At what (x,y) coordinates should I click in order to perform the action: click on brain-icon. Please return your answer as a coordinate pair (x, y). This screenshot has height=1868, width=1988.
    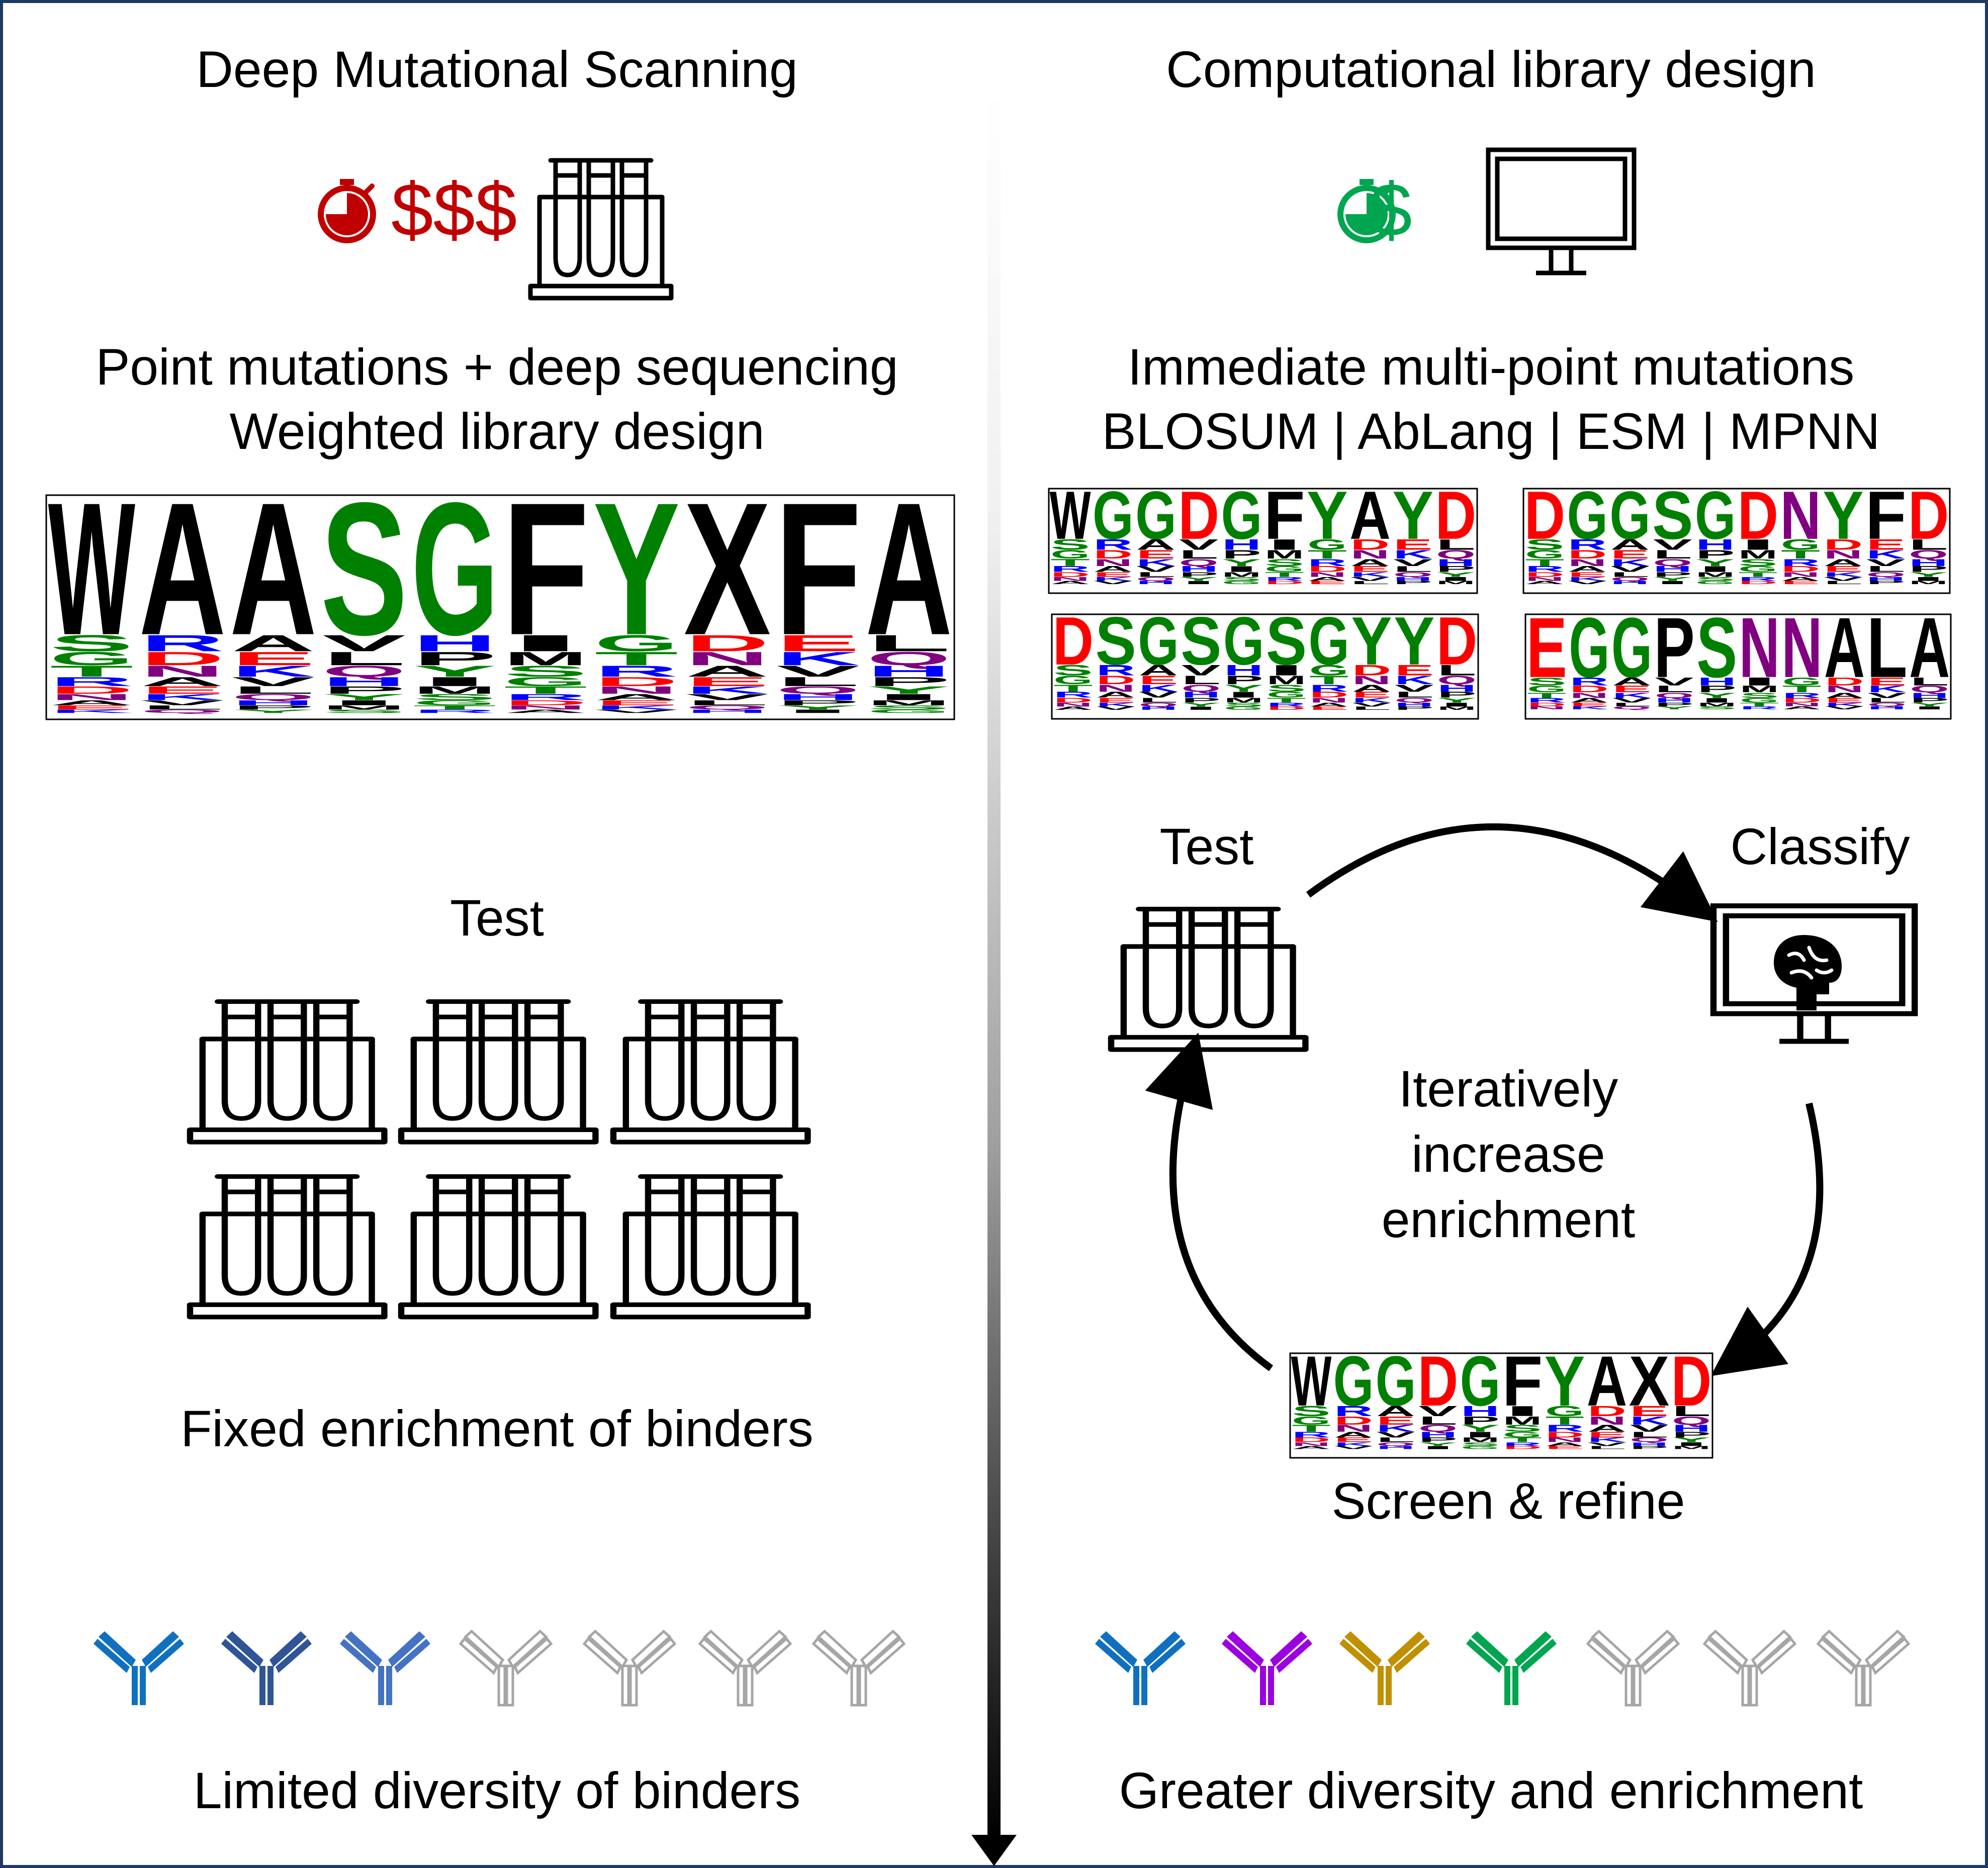
    Looking at the image, I should click on (1808, 972).